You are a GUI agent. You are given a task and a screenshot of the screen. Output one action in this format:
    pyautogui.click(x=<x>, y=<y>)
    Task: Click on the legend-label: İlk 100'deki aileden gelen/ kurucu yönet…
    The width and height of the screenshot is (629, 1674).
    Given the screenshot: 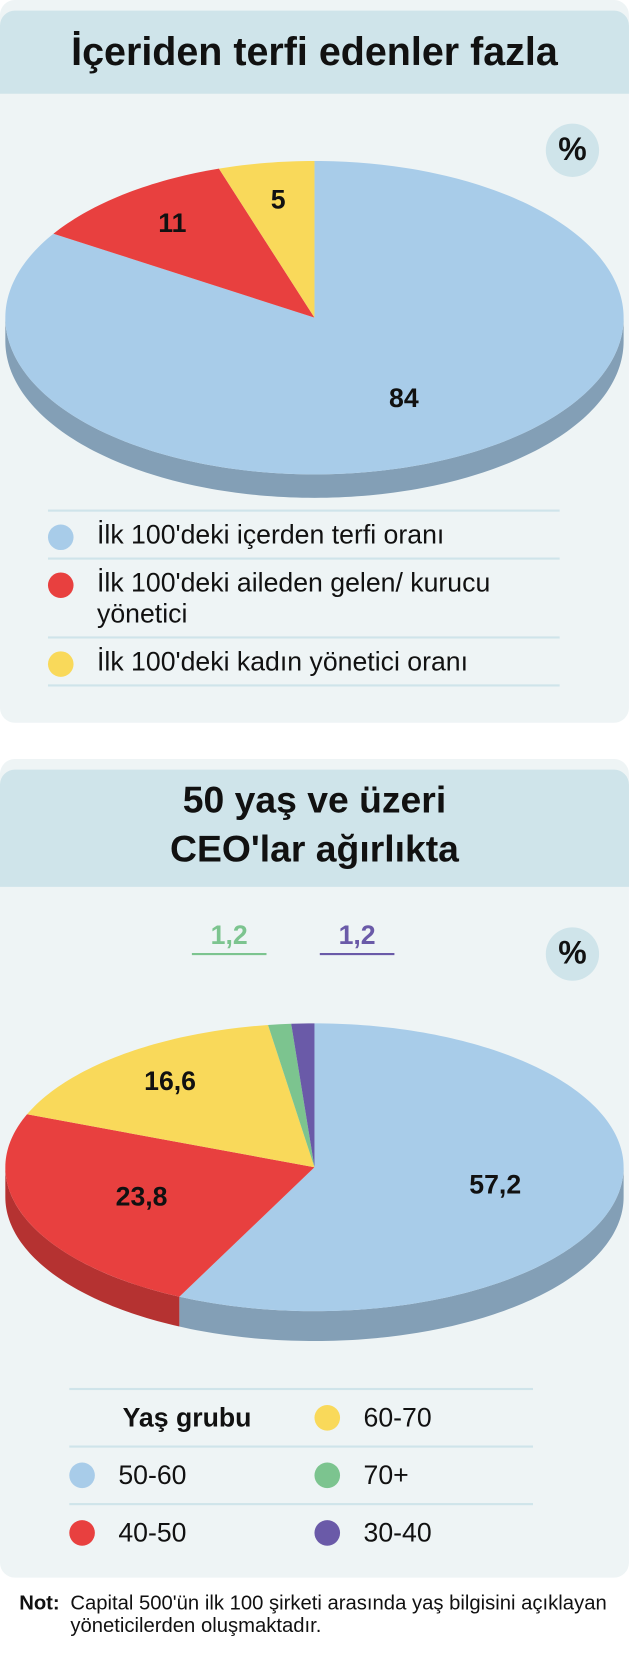 What is the action you would take?
    pyautogui.click(x=294, y=598)
    